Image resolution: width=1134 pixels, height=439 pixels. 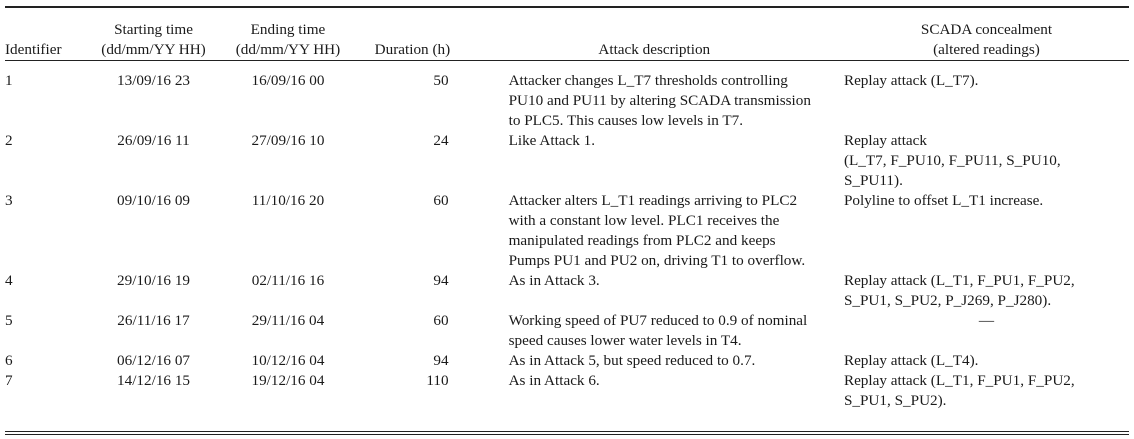 I want to click on cell-scada-concealment: Polyline to offset L_T1 increase., so click(x=986, y=231).